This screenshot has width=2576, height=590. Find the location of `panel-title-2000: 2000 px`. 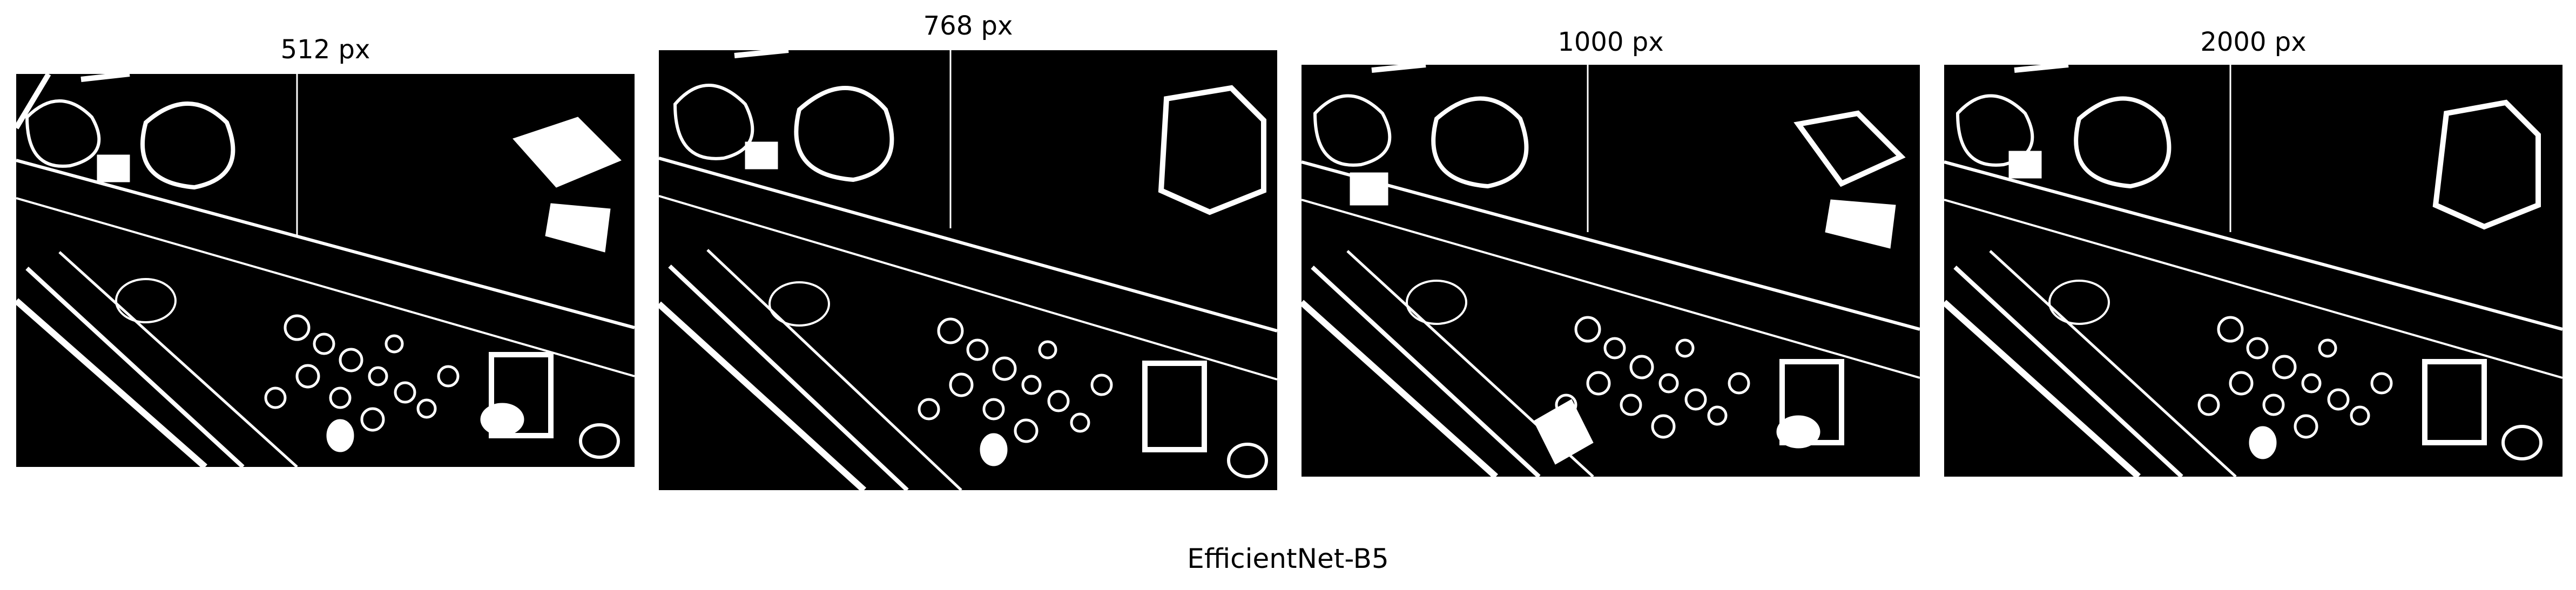

panel-title-2000: 2000 px is located at coordinates (2253, 42).